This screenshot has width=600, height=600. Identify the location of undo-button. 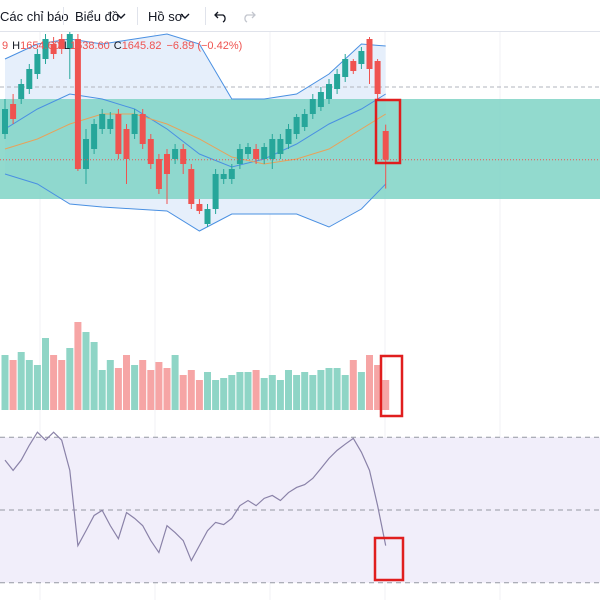
(221, 16).